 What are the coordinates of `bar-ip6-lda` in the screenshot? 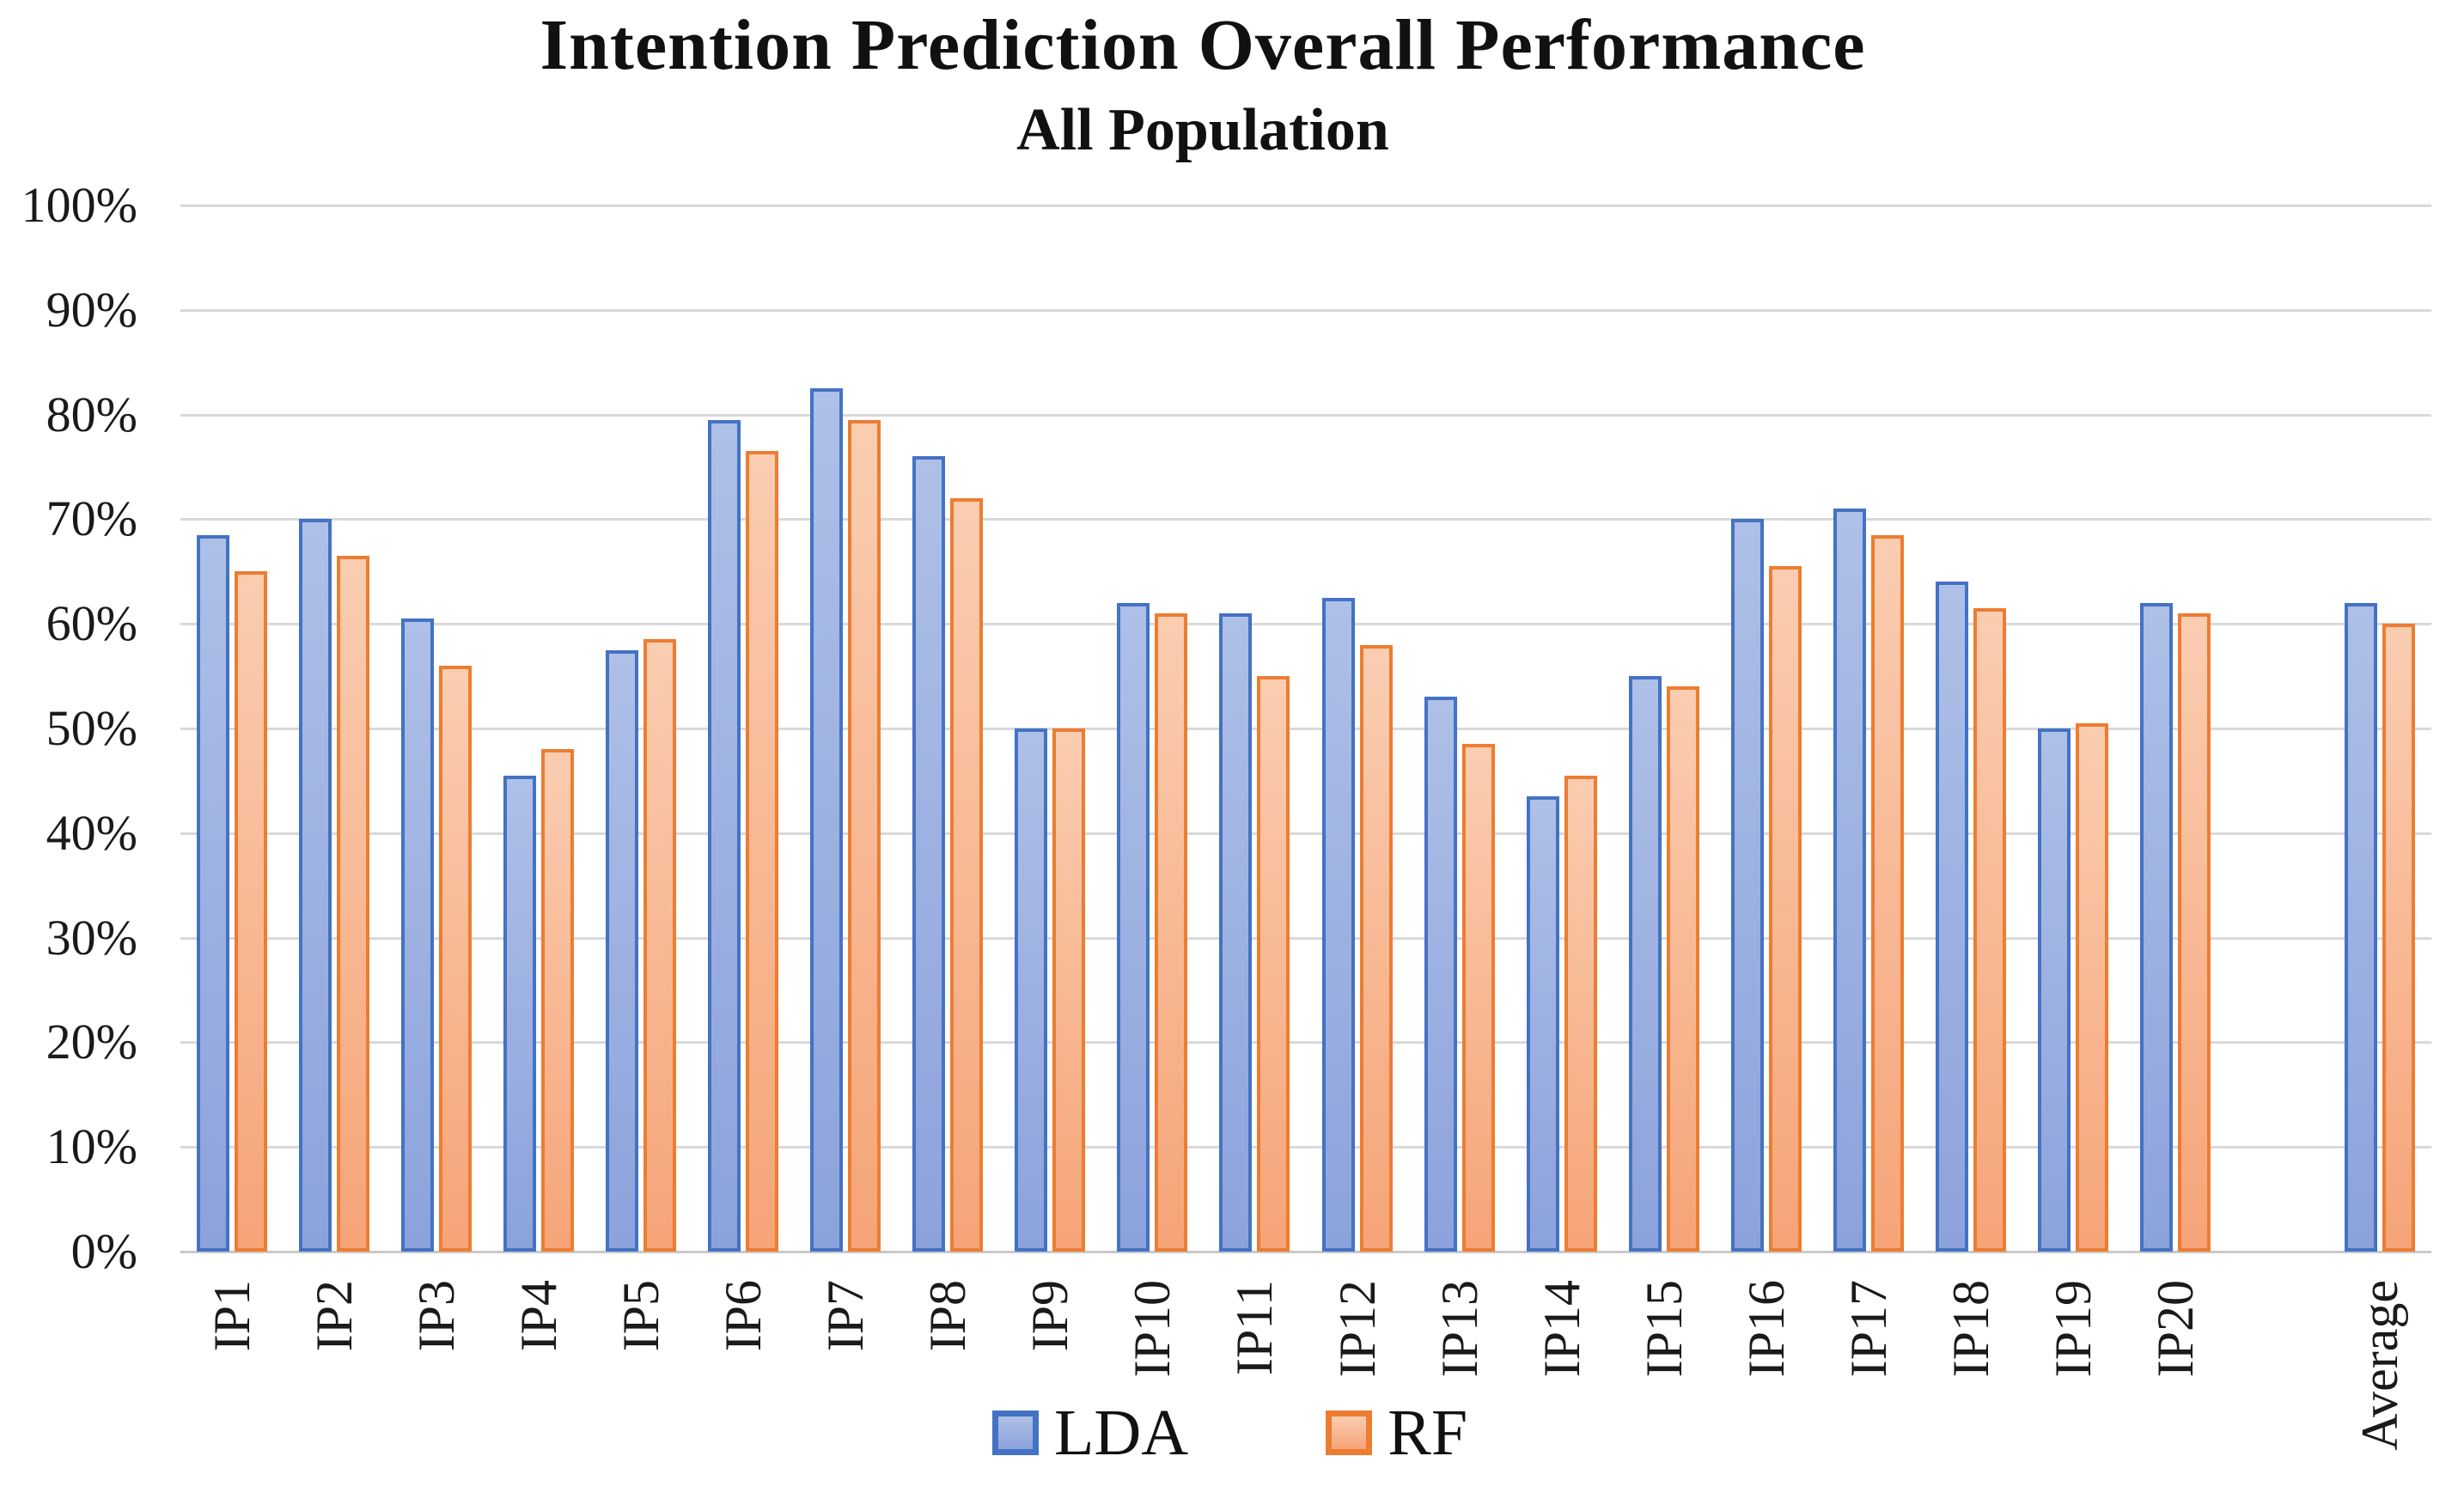 It's located at (724, 835).